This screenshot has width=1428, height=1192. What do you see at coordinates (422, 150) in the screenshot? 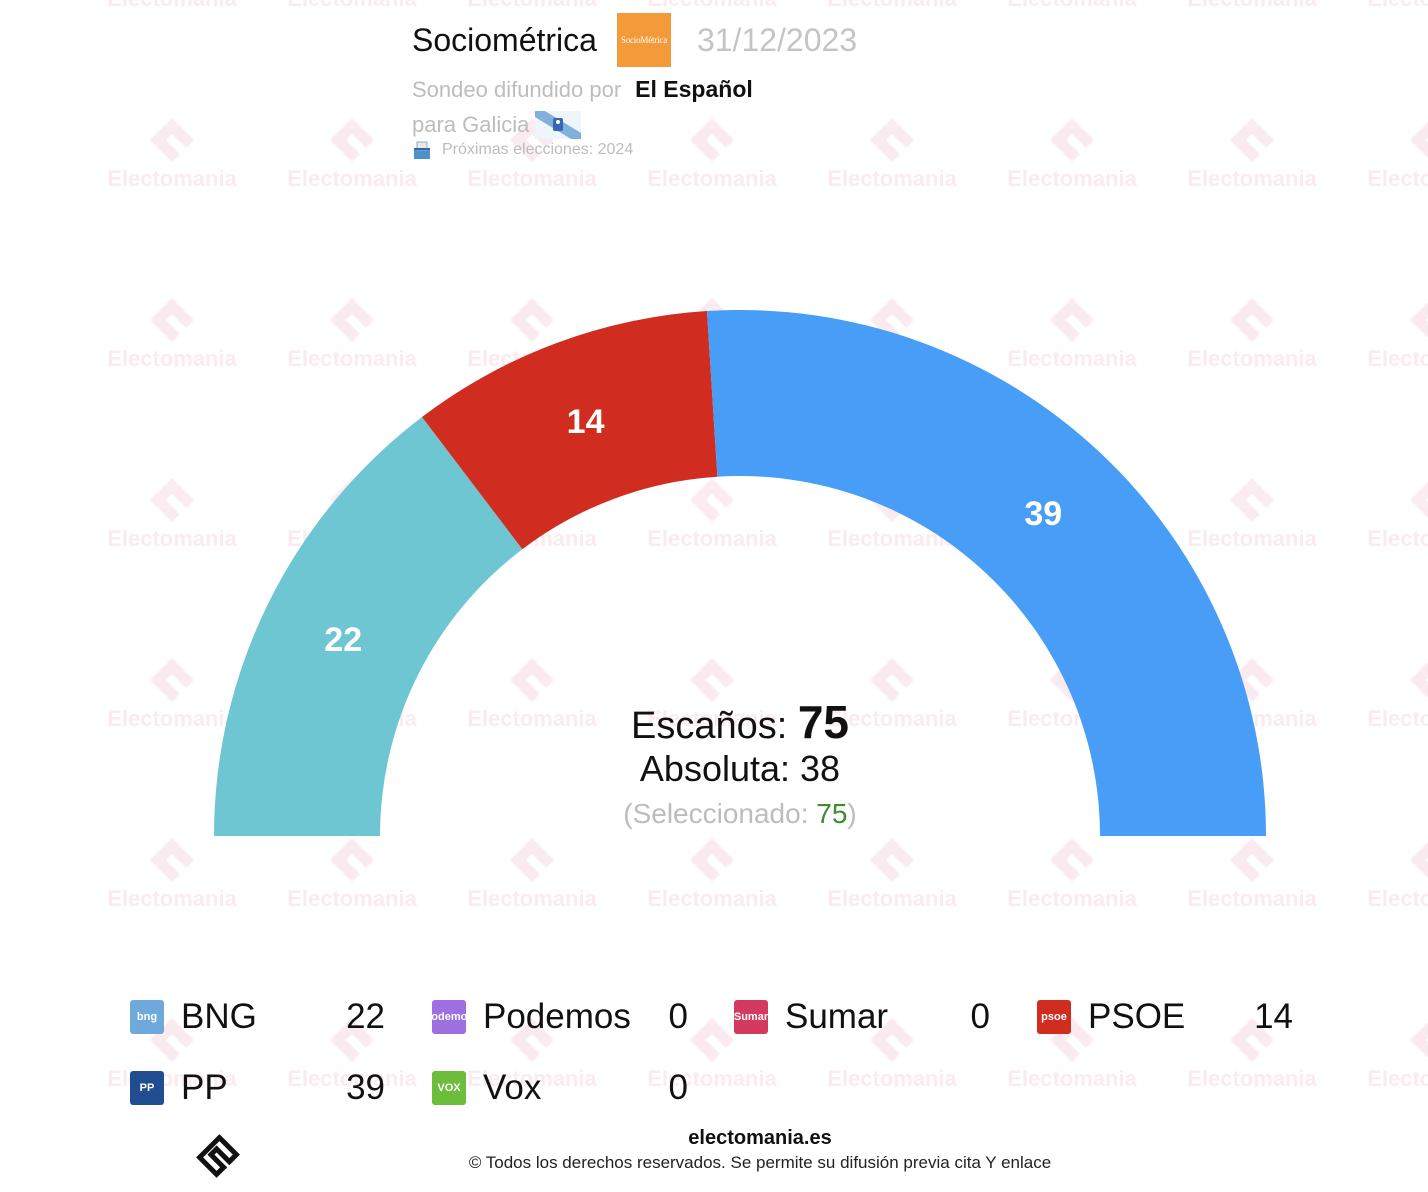
I see `ballot-box-icon` at bounding box center [422, 150].